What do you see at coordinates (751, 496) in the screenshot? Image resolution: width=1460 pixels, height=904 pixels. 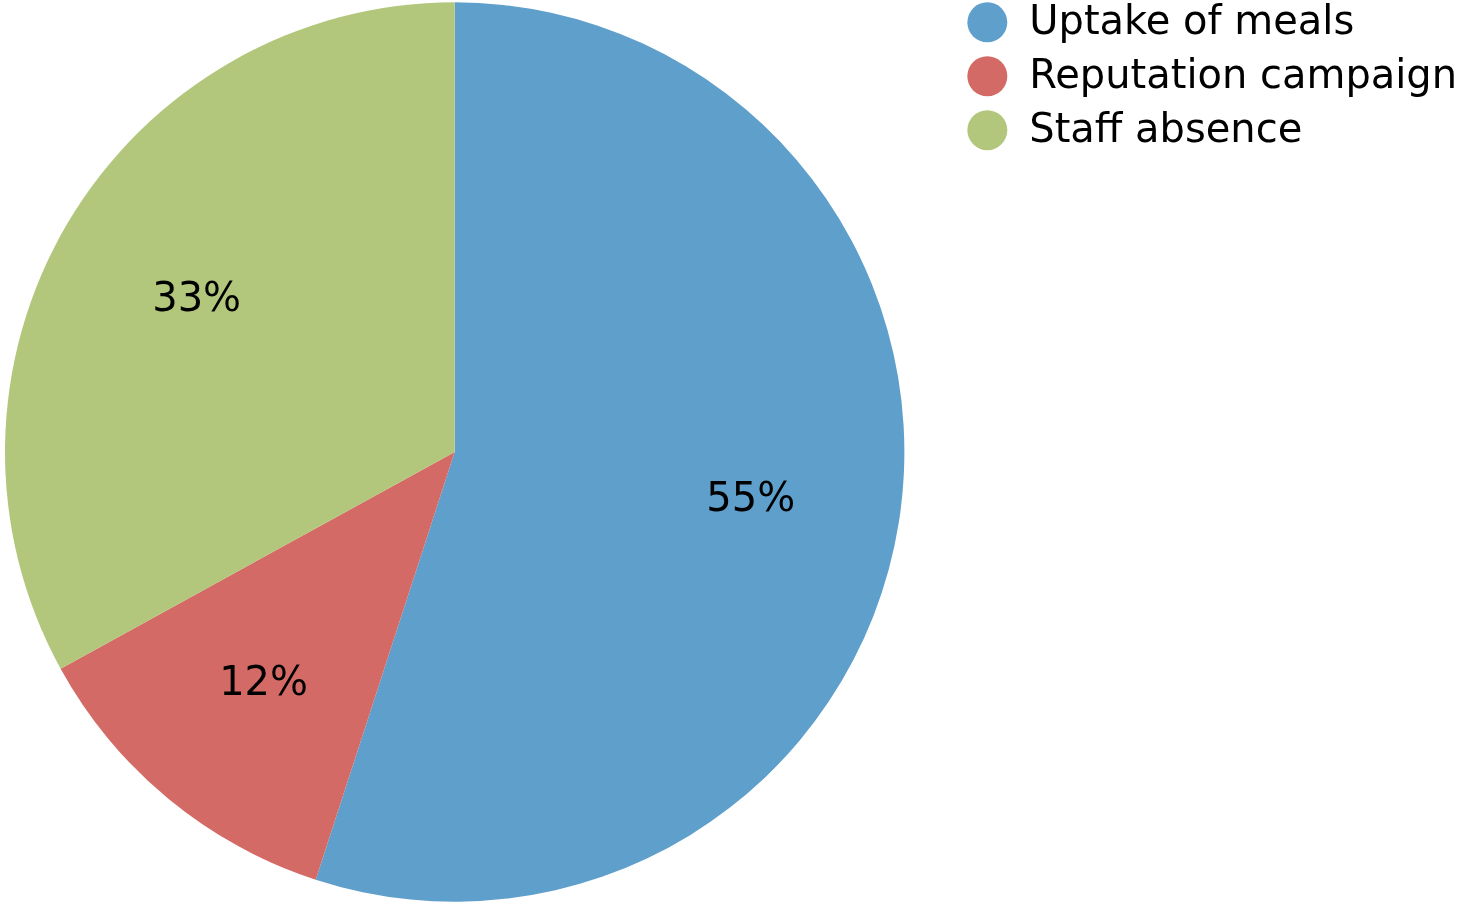 I see `data-label: 55%` at bounding box center [751, 496].